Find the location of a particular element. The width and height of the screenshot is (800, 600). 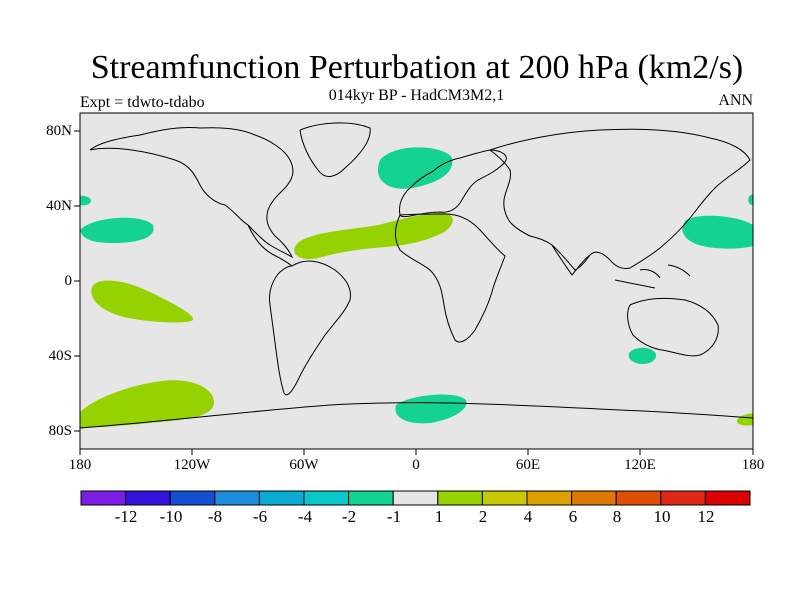

coast-south-america is located at coordinates (310, 328).